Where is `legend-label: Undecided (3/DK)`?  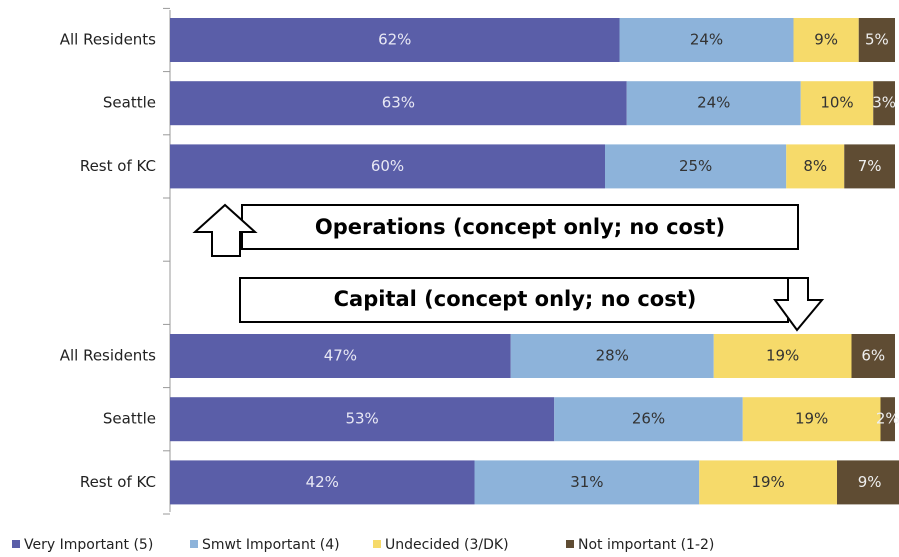
legend-label: Undecided (3/DK) is located at coordinates (447, 545).